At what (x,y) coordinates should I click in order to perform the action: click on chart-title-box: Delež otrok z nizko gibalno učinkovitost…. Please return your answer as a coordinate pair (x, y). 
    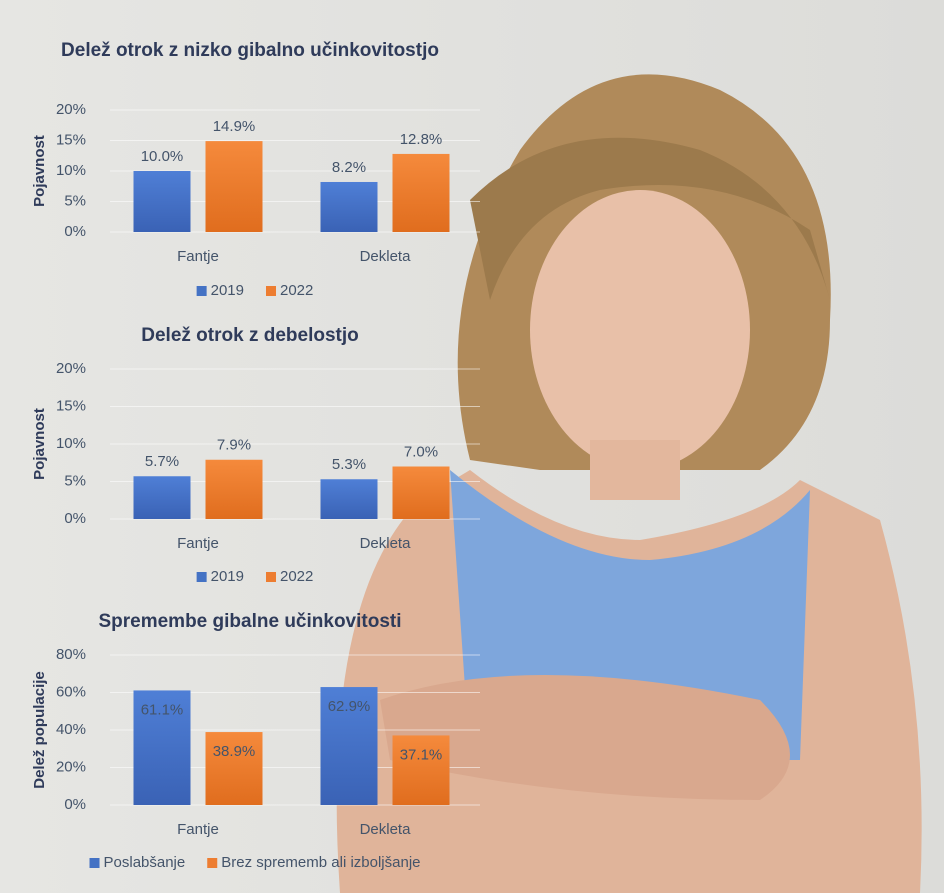
    Looking at the image, I should click on (250, 50).